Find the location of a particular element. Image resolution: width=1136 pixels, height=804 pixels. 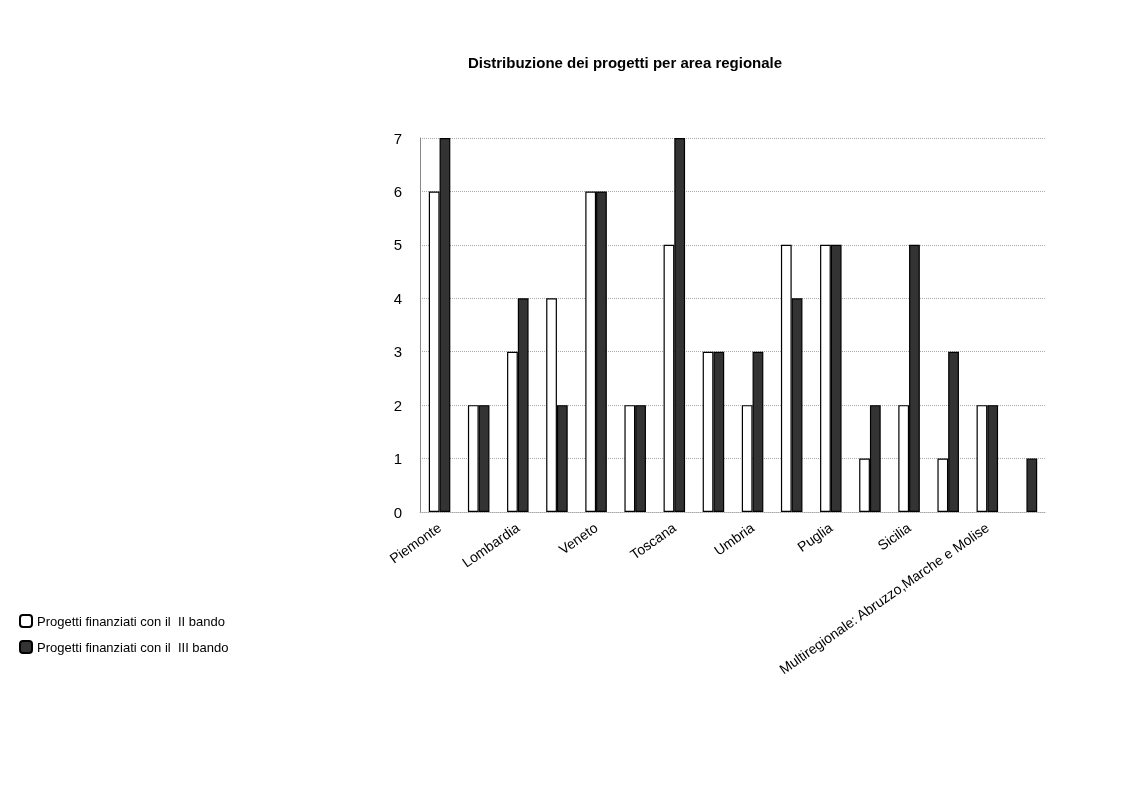

y-tick-label: 7 is located at coordinates (397, 138).